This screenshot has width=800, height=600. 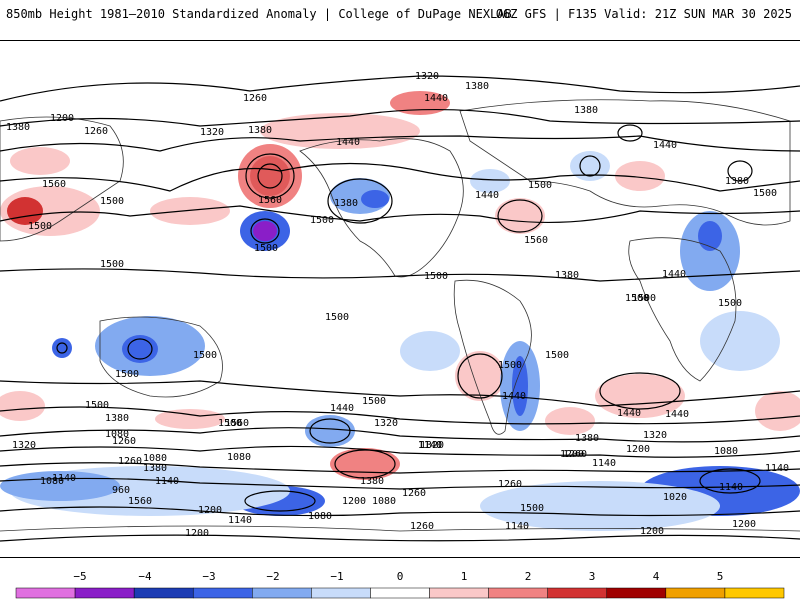 What do you see at coordinates (273, 576) in the screenshot?
I see `colorbar-tick-label: −2` at bounding box center [273, 576].